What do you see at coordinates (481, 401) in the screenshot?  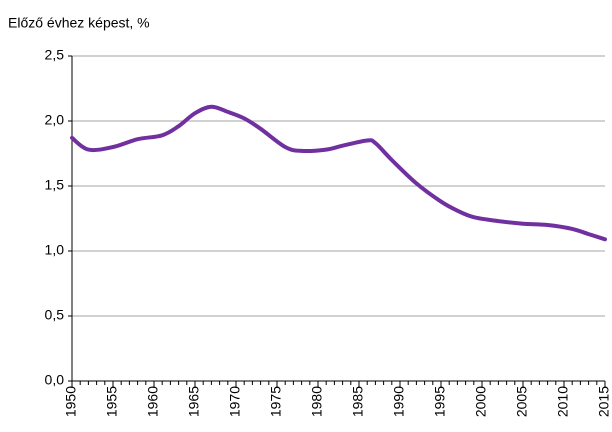 I see `x-tick-label: 2000` at bounding box center [481, 401].